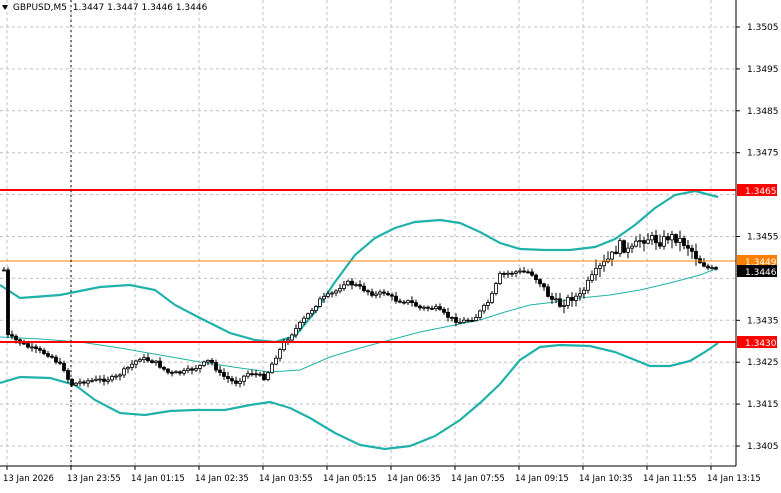 This screenshot has height=493, width=781. I want to click on time-tick-label: 14 Jan 02:35, so click(222, 479).